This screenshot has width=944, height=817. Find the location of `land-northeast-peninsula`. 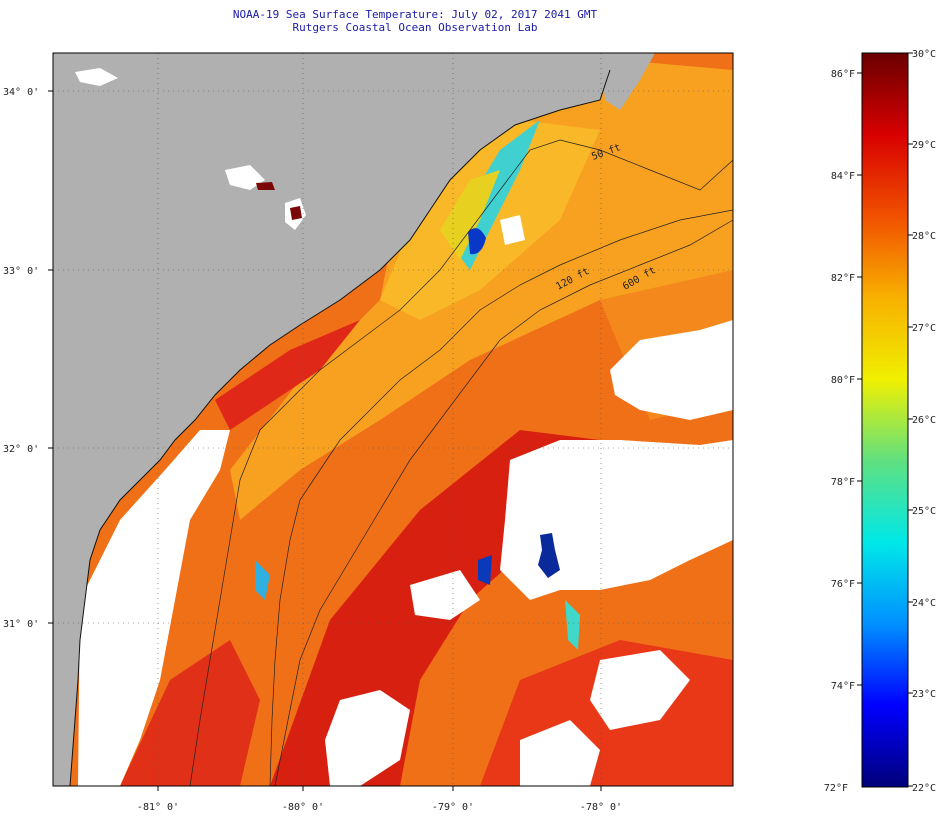

land-northeast-peninsula is located at coordinates (627, 81).